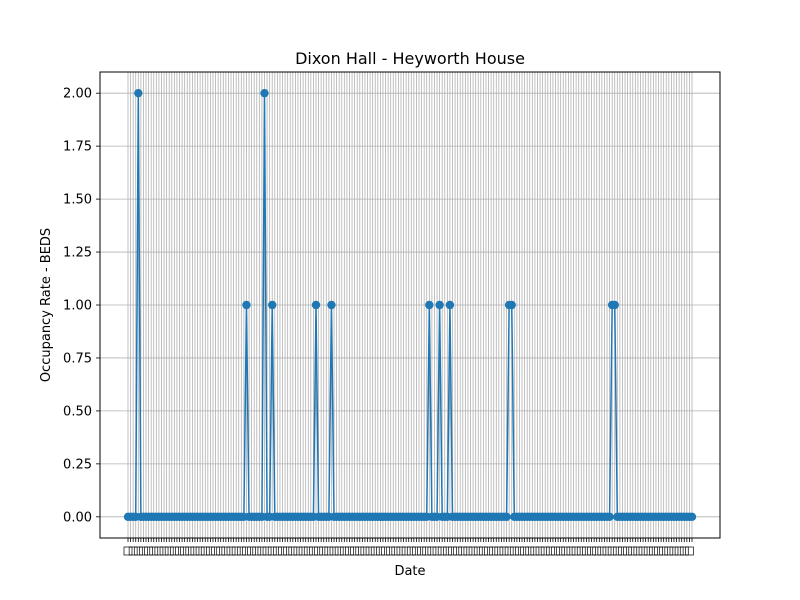 Image resolution: width=800 pixels, height=600 pixels. What do you see at coordinates (409, 571) in the screenshot?
I see `x-axis-label: Date` at bounding box center [409, 571].